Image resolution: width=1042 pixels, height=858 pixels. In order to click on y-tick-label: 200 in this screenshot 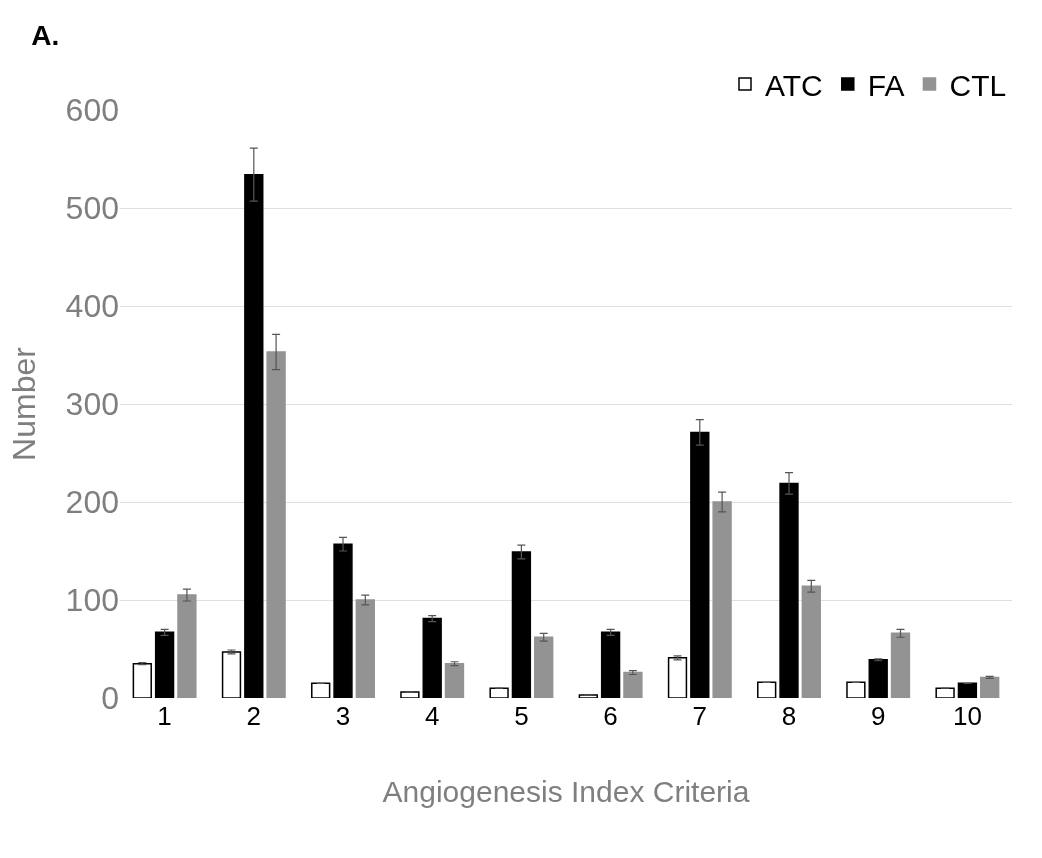, I will do `click(92, 502)`.